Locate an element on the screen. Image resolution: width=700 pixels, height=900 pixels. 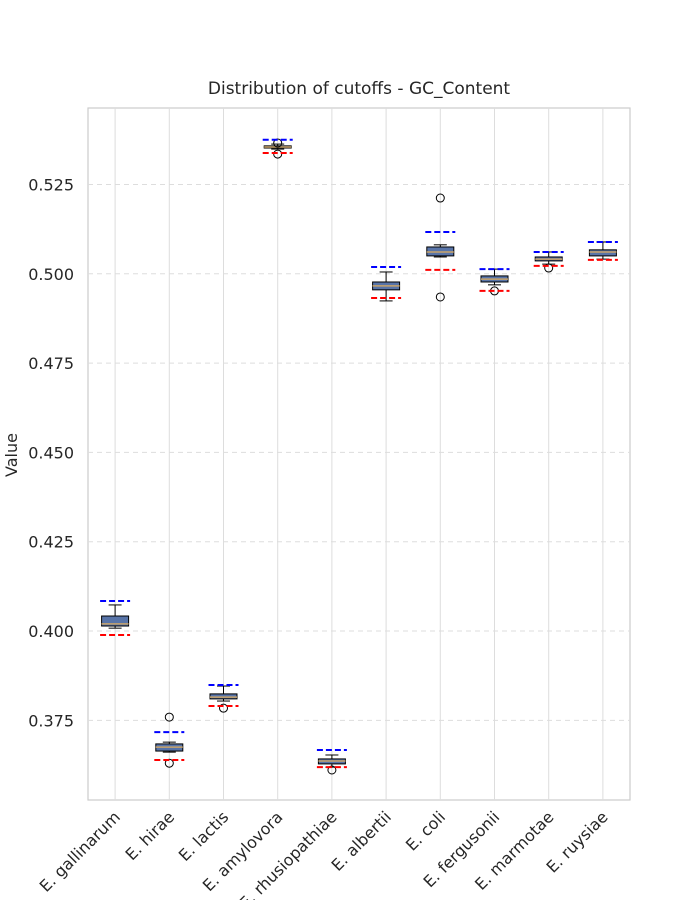
x-tick-label: E. albertii is located at coordinates (361, 840).